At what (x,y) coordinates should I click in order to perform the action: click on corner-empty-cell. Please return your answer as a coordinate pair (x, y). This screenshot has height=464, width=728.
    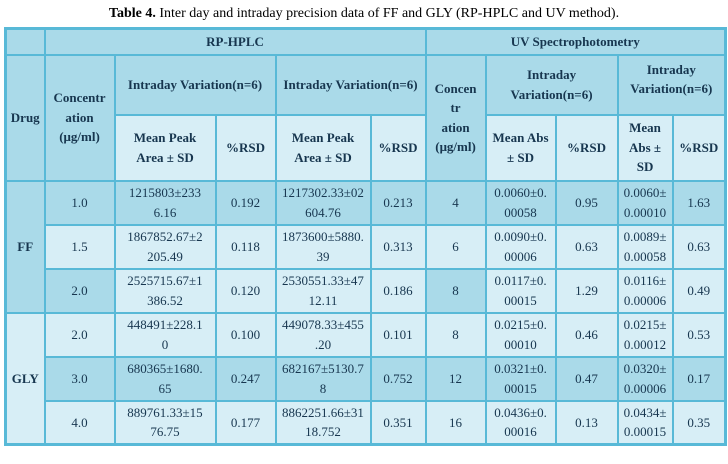
    Looking at the image, I should click on (25, 41).